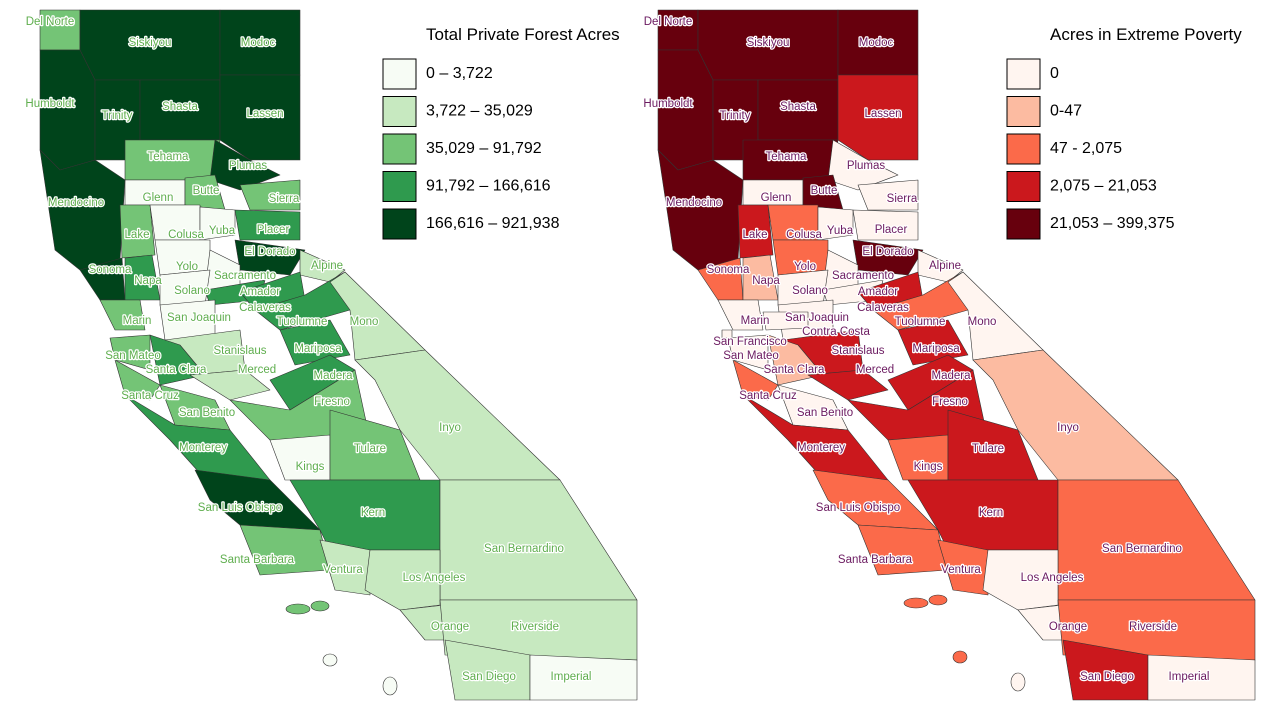 This screenshot has height=720, width=1280. Describe the element at coordinates (187, 267) in the screenshot. I see `county-label: Yolo` at that location.